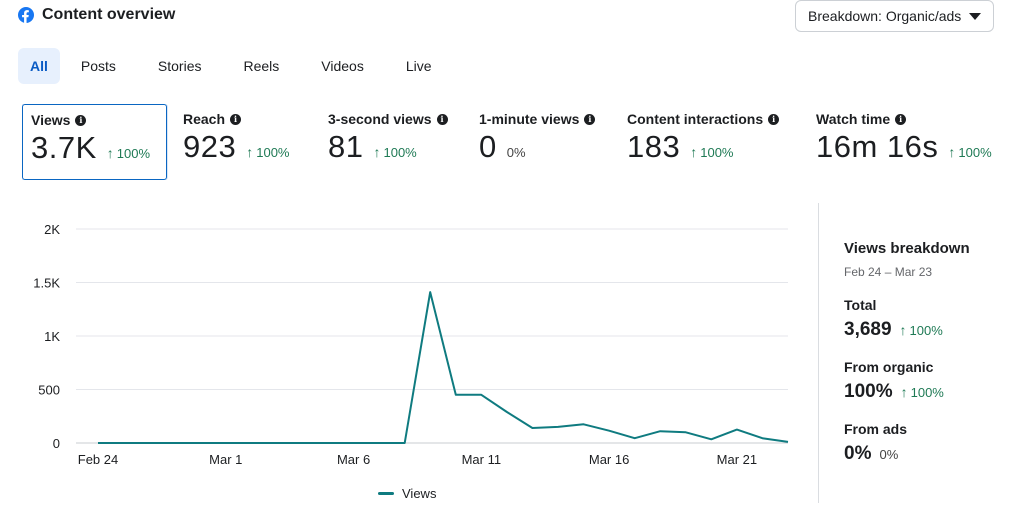 This screenshot has width=1013, height=516. Describe the element at coordinates (877, 146) in the screenshot. I see `metric-value: 16m 16s` at that location.